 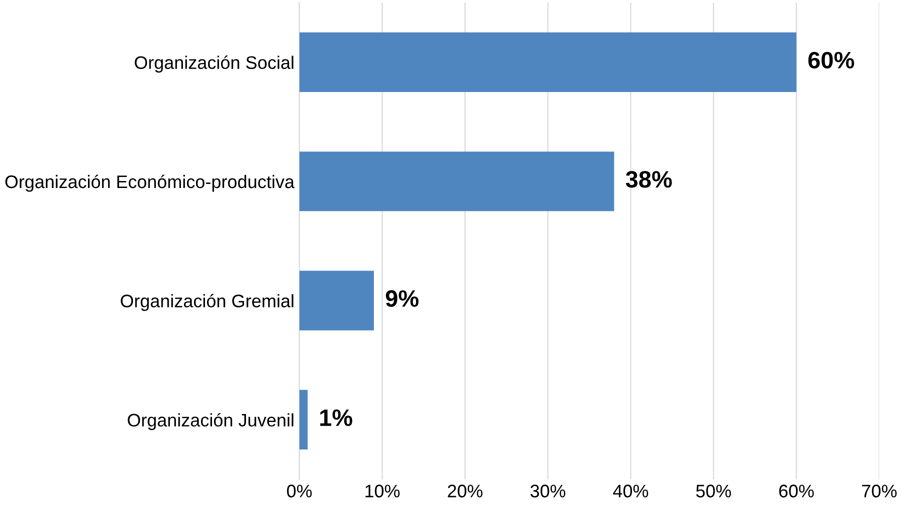 I want to click on data-label: 1%, so click(x=336, y=417).